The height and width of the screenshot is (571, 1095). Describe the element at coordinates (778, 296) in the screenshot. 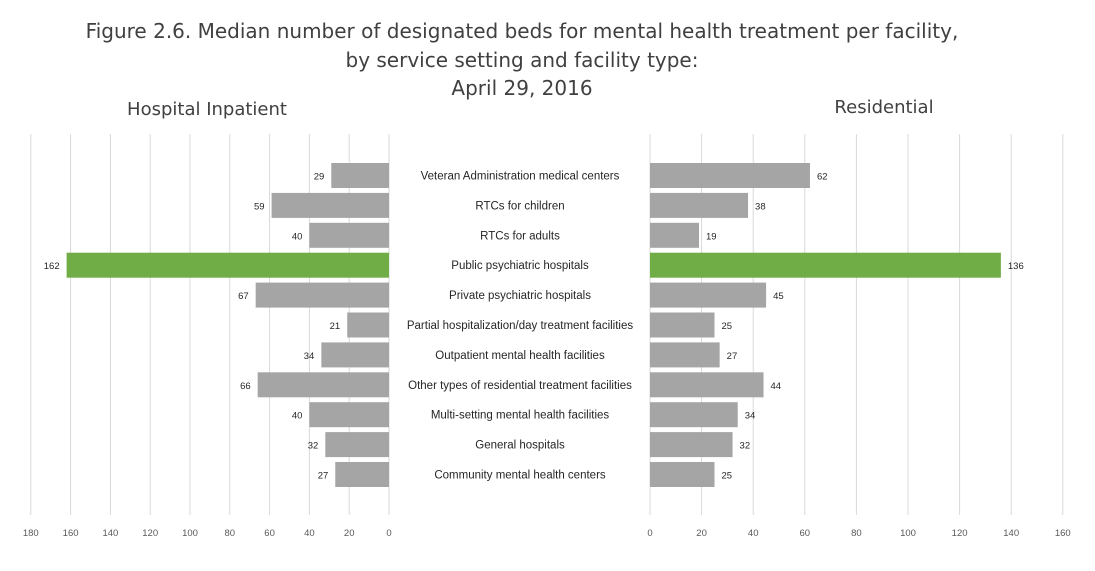

I see `right-data-label: 45` at that location.